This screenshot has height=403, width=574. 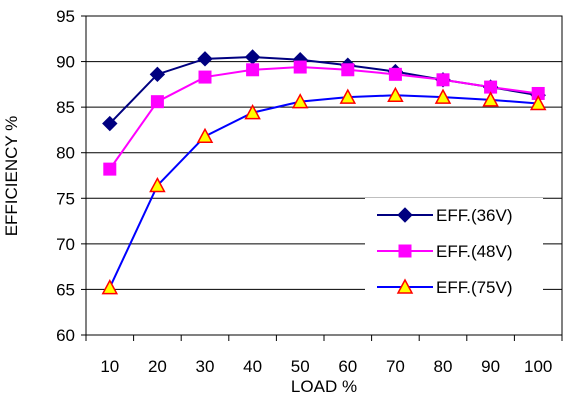 I want to click on y-tick-label: 70, so click(x=65, y=244).